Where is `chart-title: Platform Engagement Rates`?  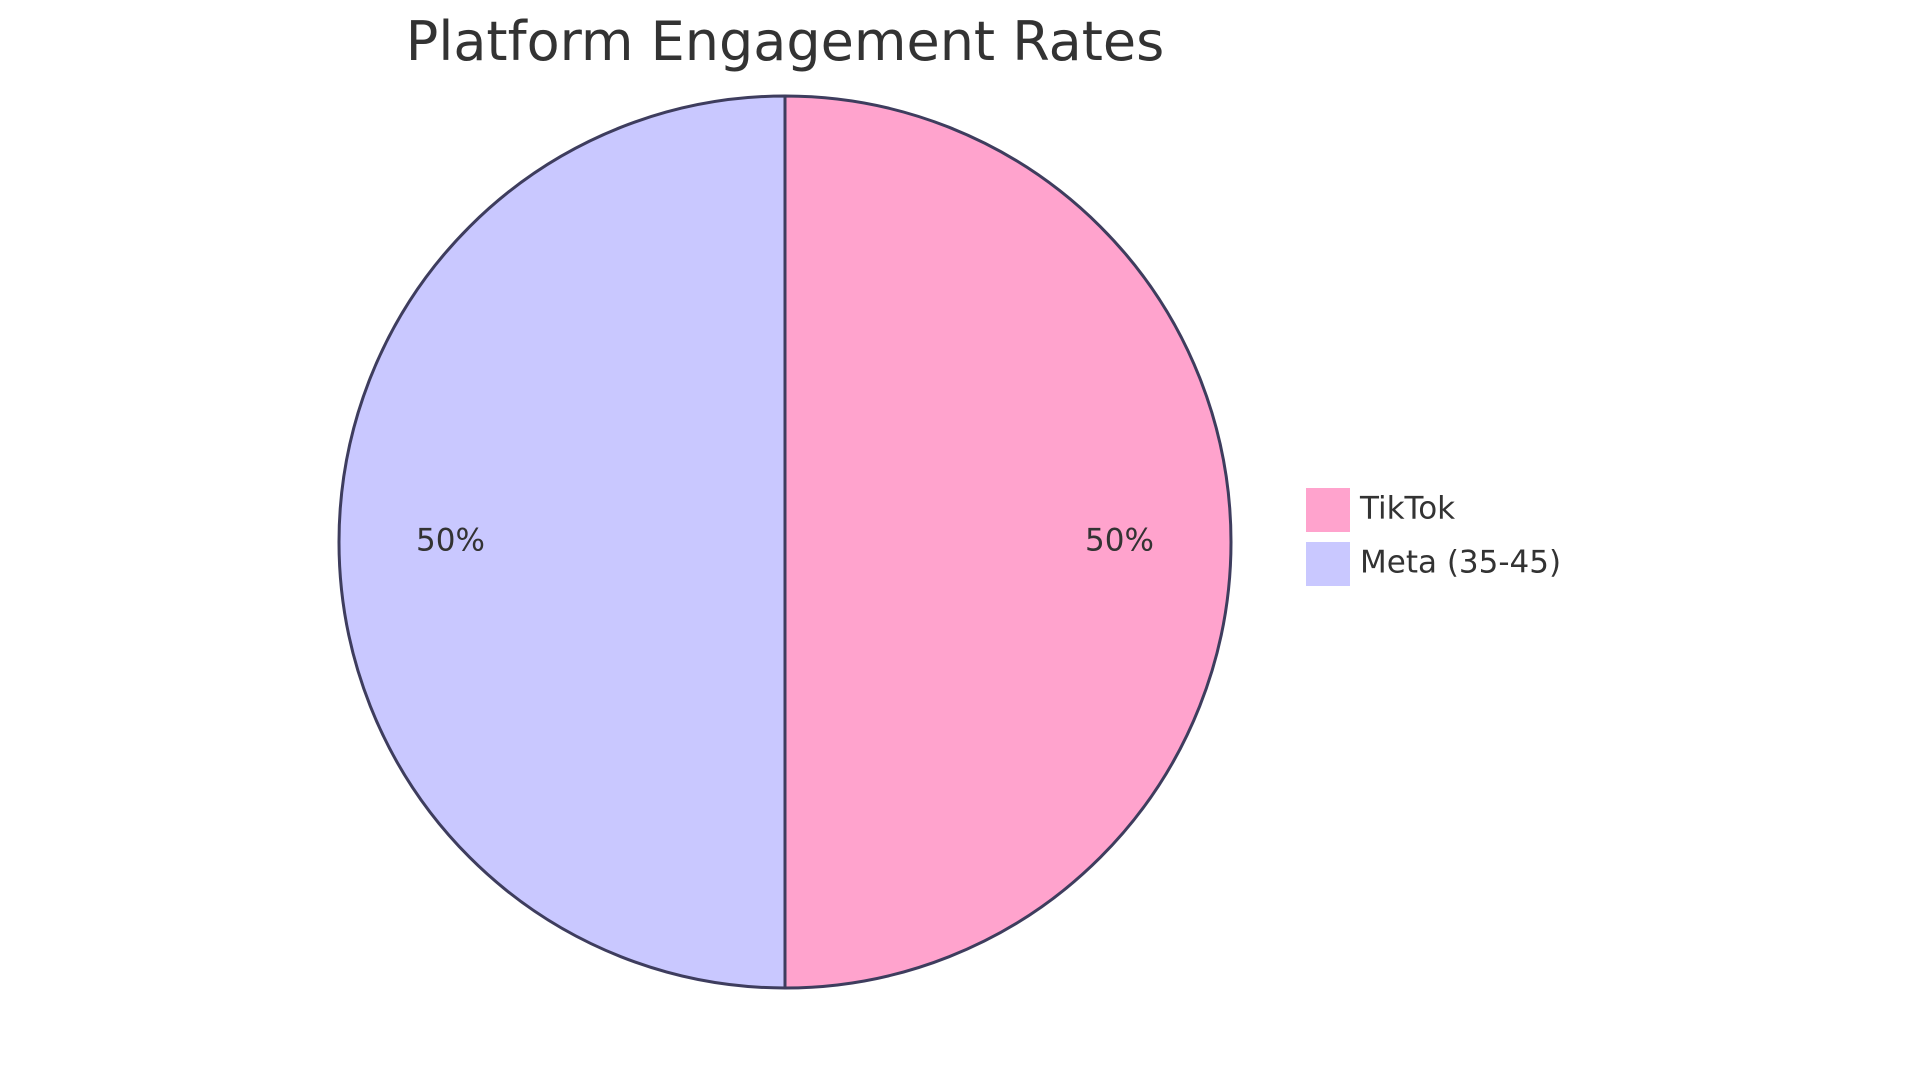
chart-title: Platform Engagement Rates is located at coordinates (785, 41).